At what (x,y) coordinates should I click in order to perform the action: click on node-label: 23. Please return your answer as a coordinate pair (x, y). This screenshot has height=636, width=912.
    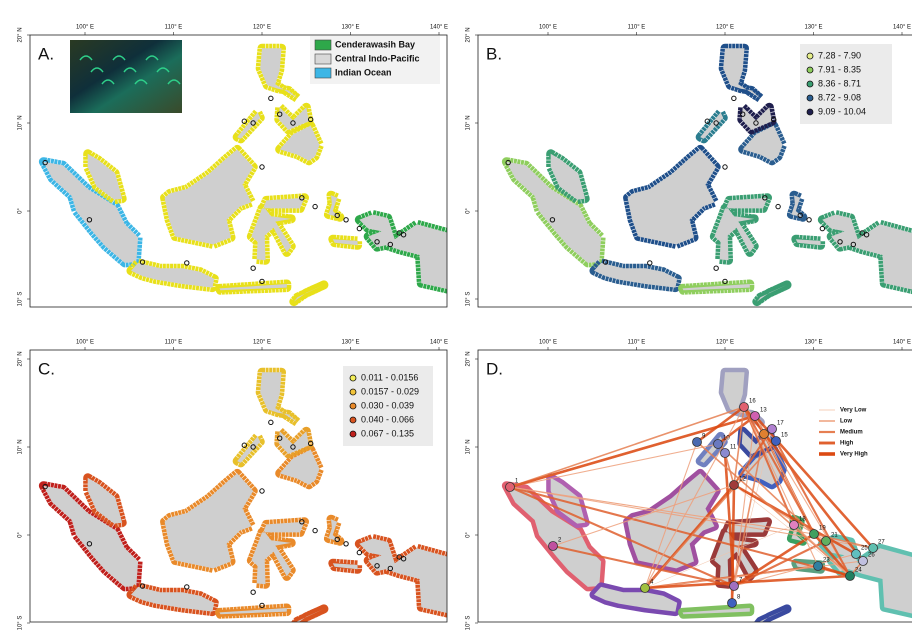
    Looking at the image, I should click on (826, 561).